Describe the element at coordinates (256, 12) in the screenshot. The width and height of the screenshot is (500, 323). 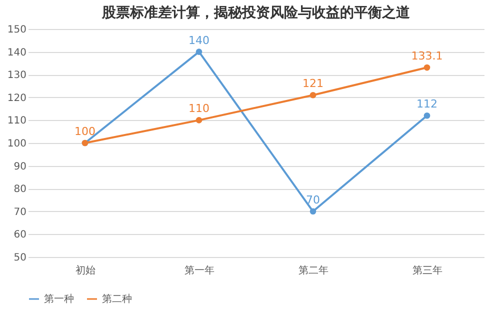
I see `chart-title: 股票标准差计算，揭秘投资风险与收益的平衡之道` at that location.